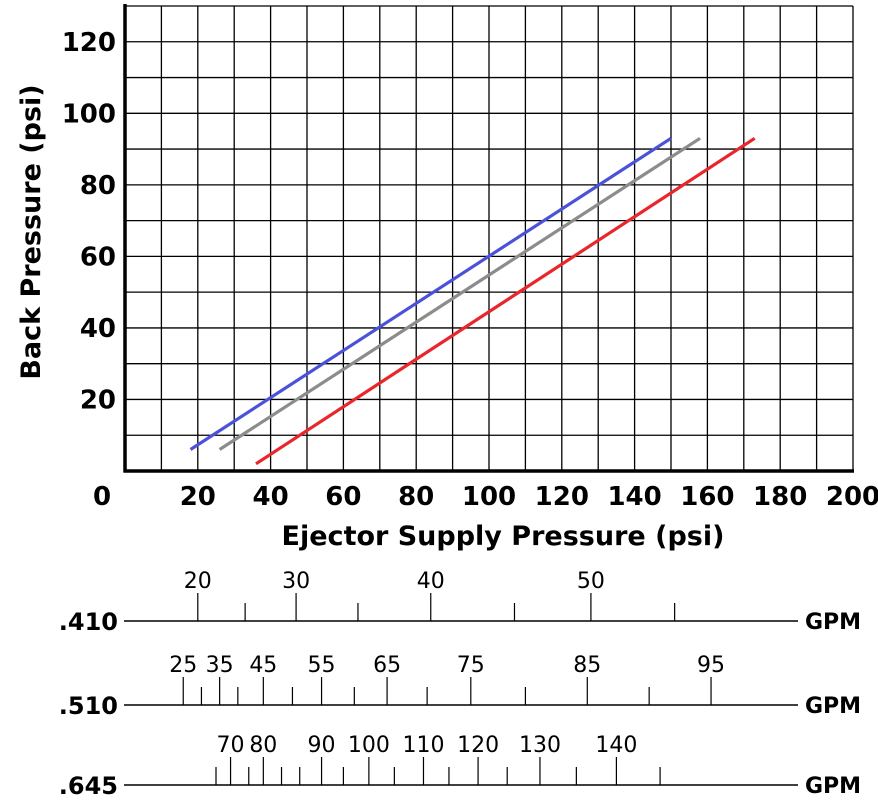  What do you see at coordinates (616, 745) in the screenshot?
I see `scale-tick-label: 140` at bounding box center [616, 745].